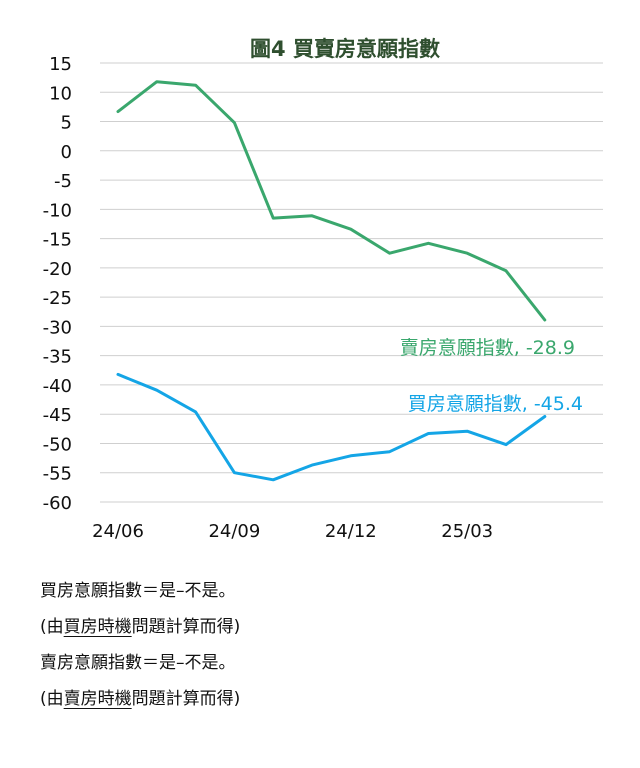 This screenshot has height=768, width=640. I want to click on y-tick-label: -35, so click(57, 357).